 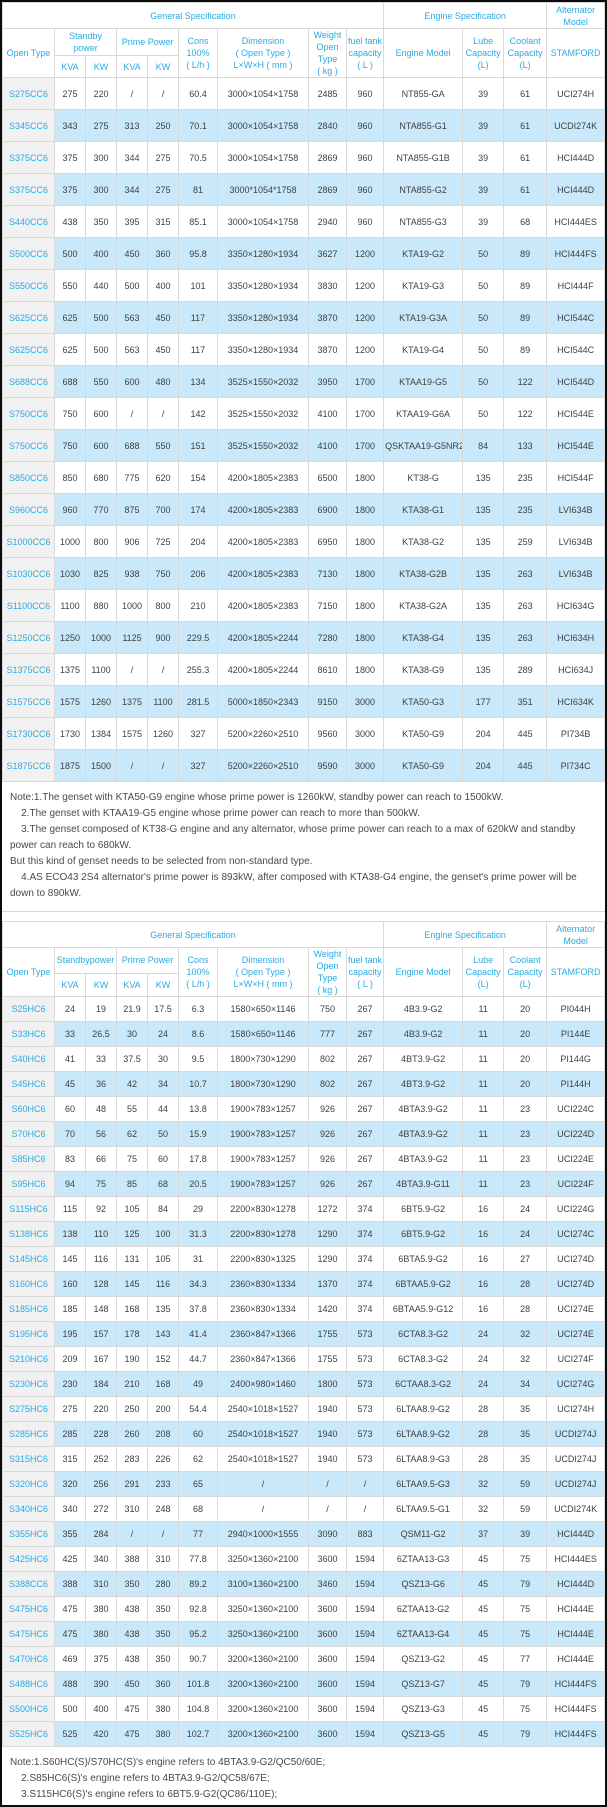 What do you see at coordinates (28, 1734) in the screenshot?
I see `model-link: S525HC6` at bounding box center [28, 1734].